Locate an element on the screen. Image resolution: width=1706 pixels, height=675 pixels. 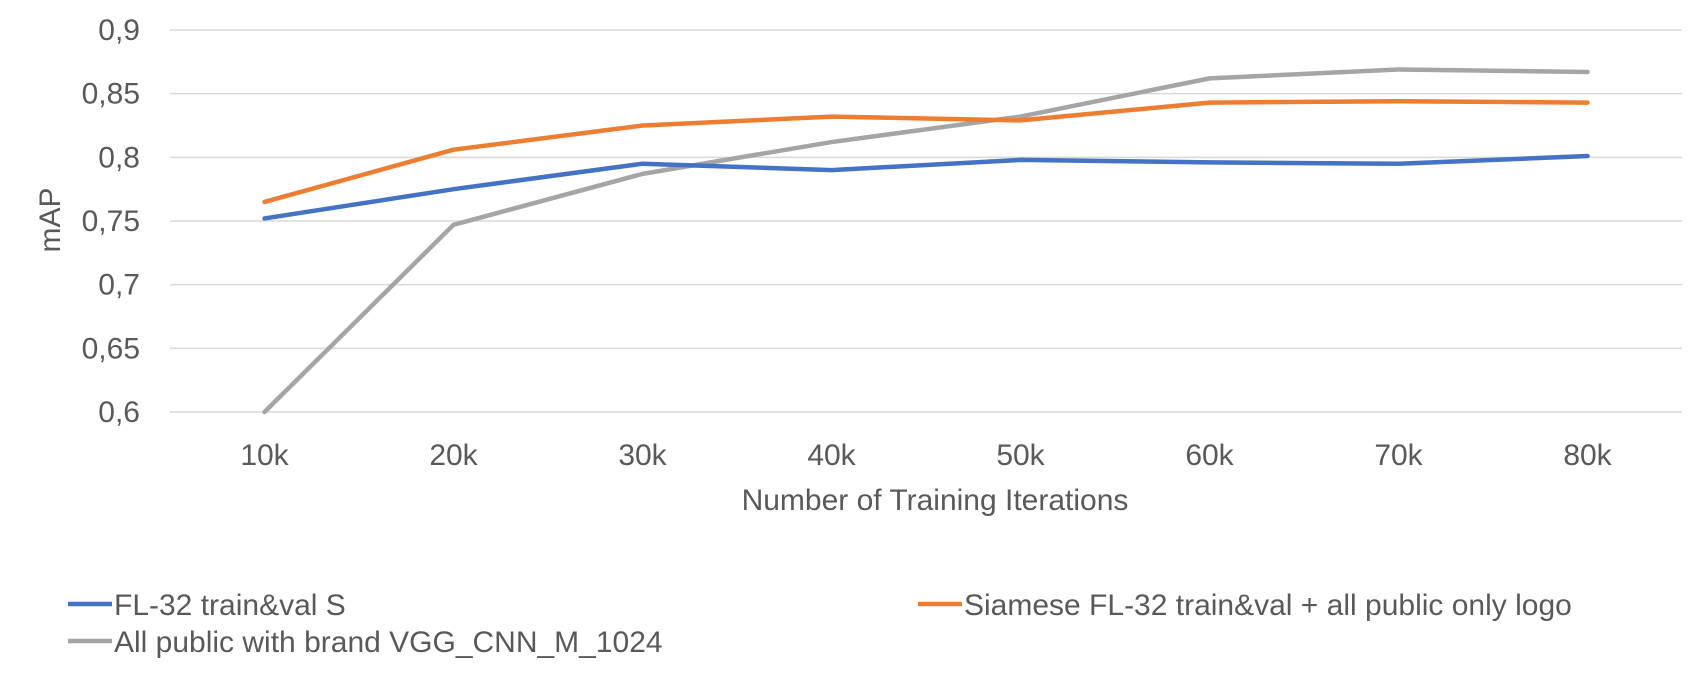
legend-label: FL-32 train&val S is located at coordinates (230, 605).